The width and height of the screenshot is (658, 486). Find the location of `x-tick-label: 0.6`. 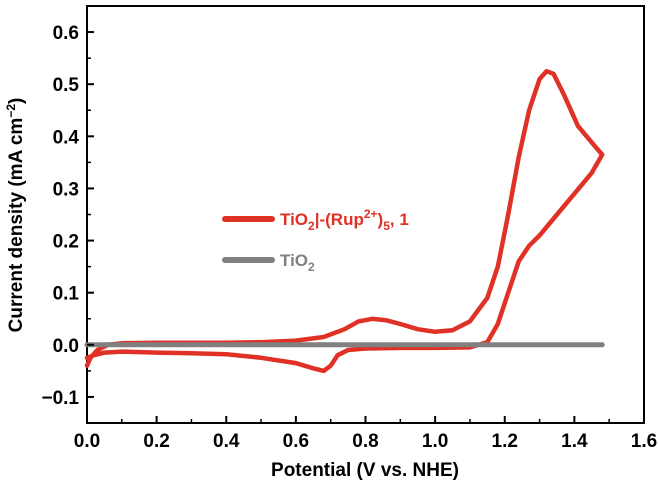

x-tick-label: 0.6 is located at coordinates (296, 441).